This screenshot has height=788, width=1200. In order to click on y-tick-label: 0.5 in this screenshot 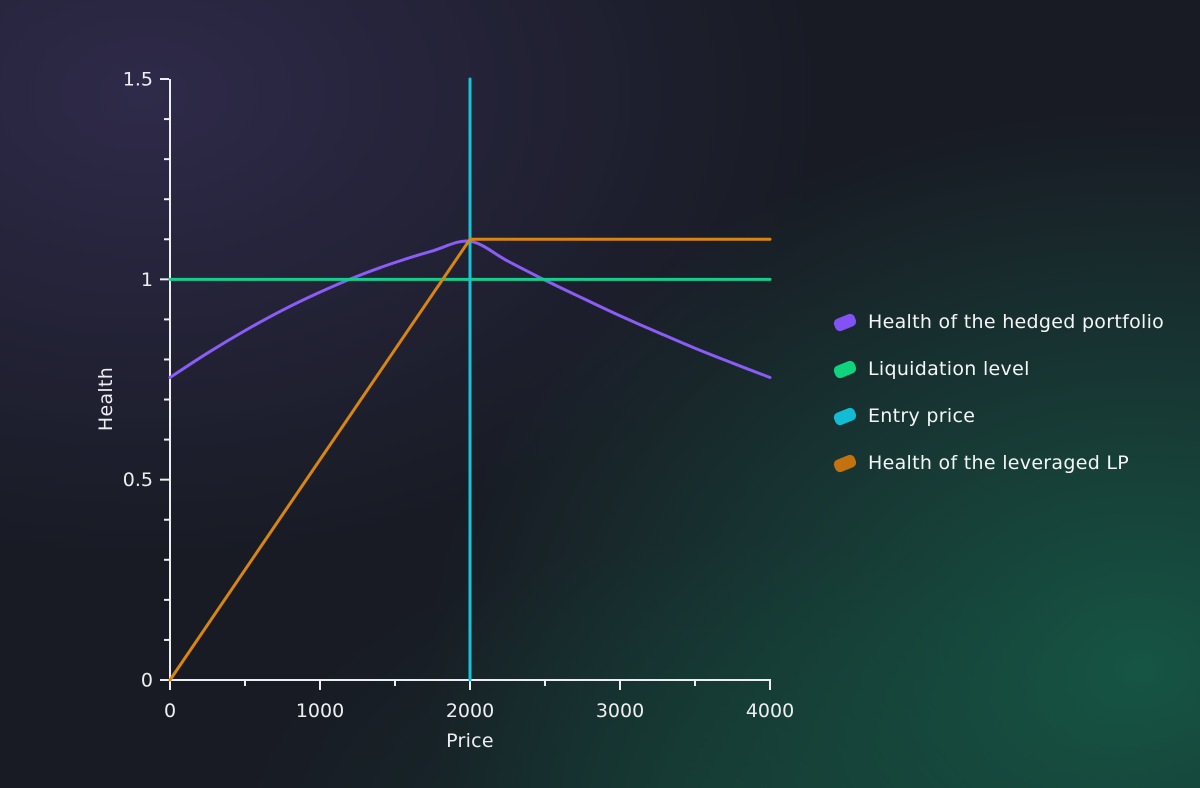, I will do `click(138, 480)`.